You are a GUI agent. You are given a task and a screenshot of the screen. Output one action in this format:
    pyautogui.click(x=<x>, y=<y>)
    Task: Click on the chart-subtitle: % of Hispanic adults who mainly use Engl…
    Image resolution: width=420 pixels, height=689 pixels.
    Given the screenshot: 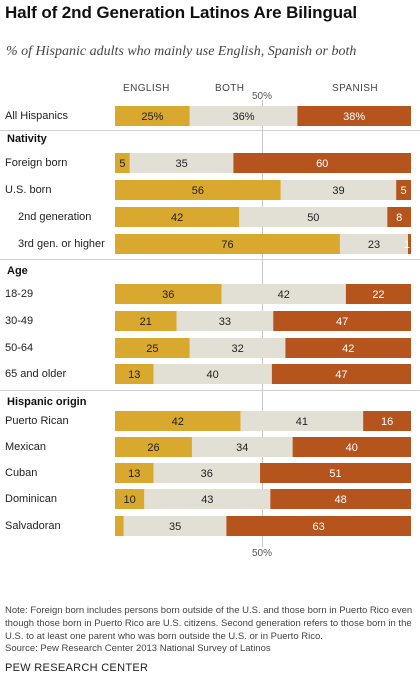 What is the action you would take?
    pyautogui.click(x=181, y=51)
    